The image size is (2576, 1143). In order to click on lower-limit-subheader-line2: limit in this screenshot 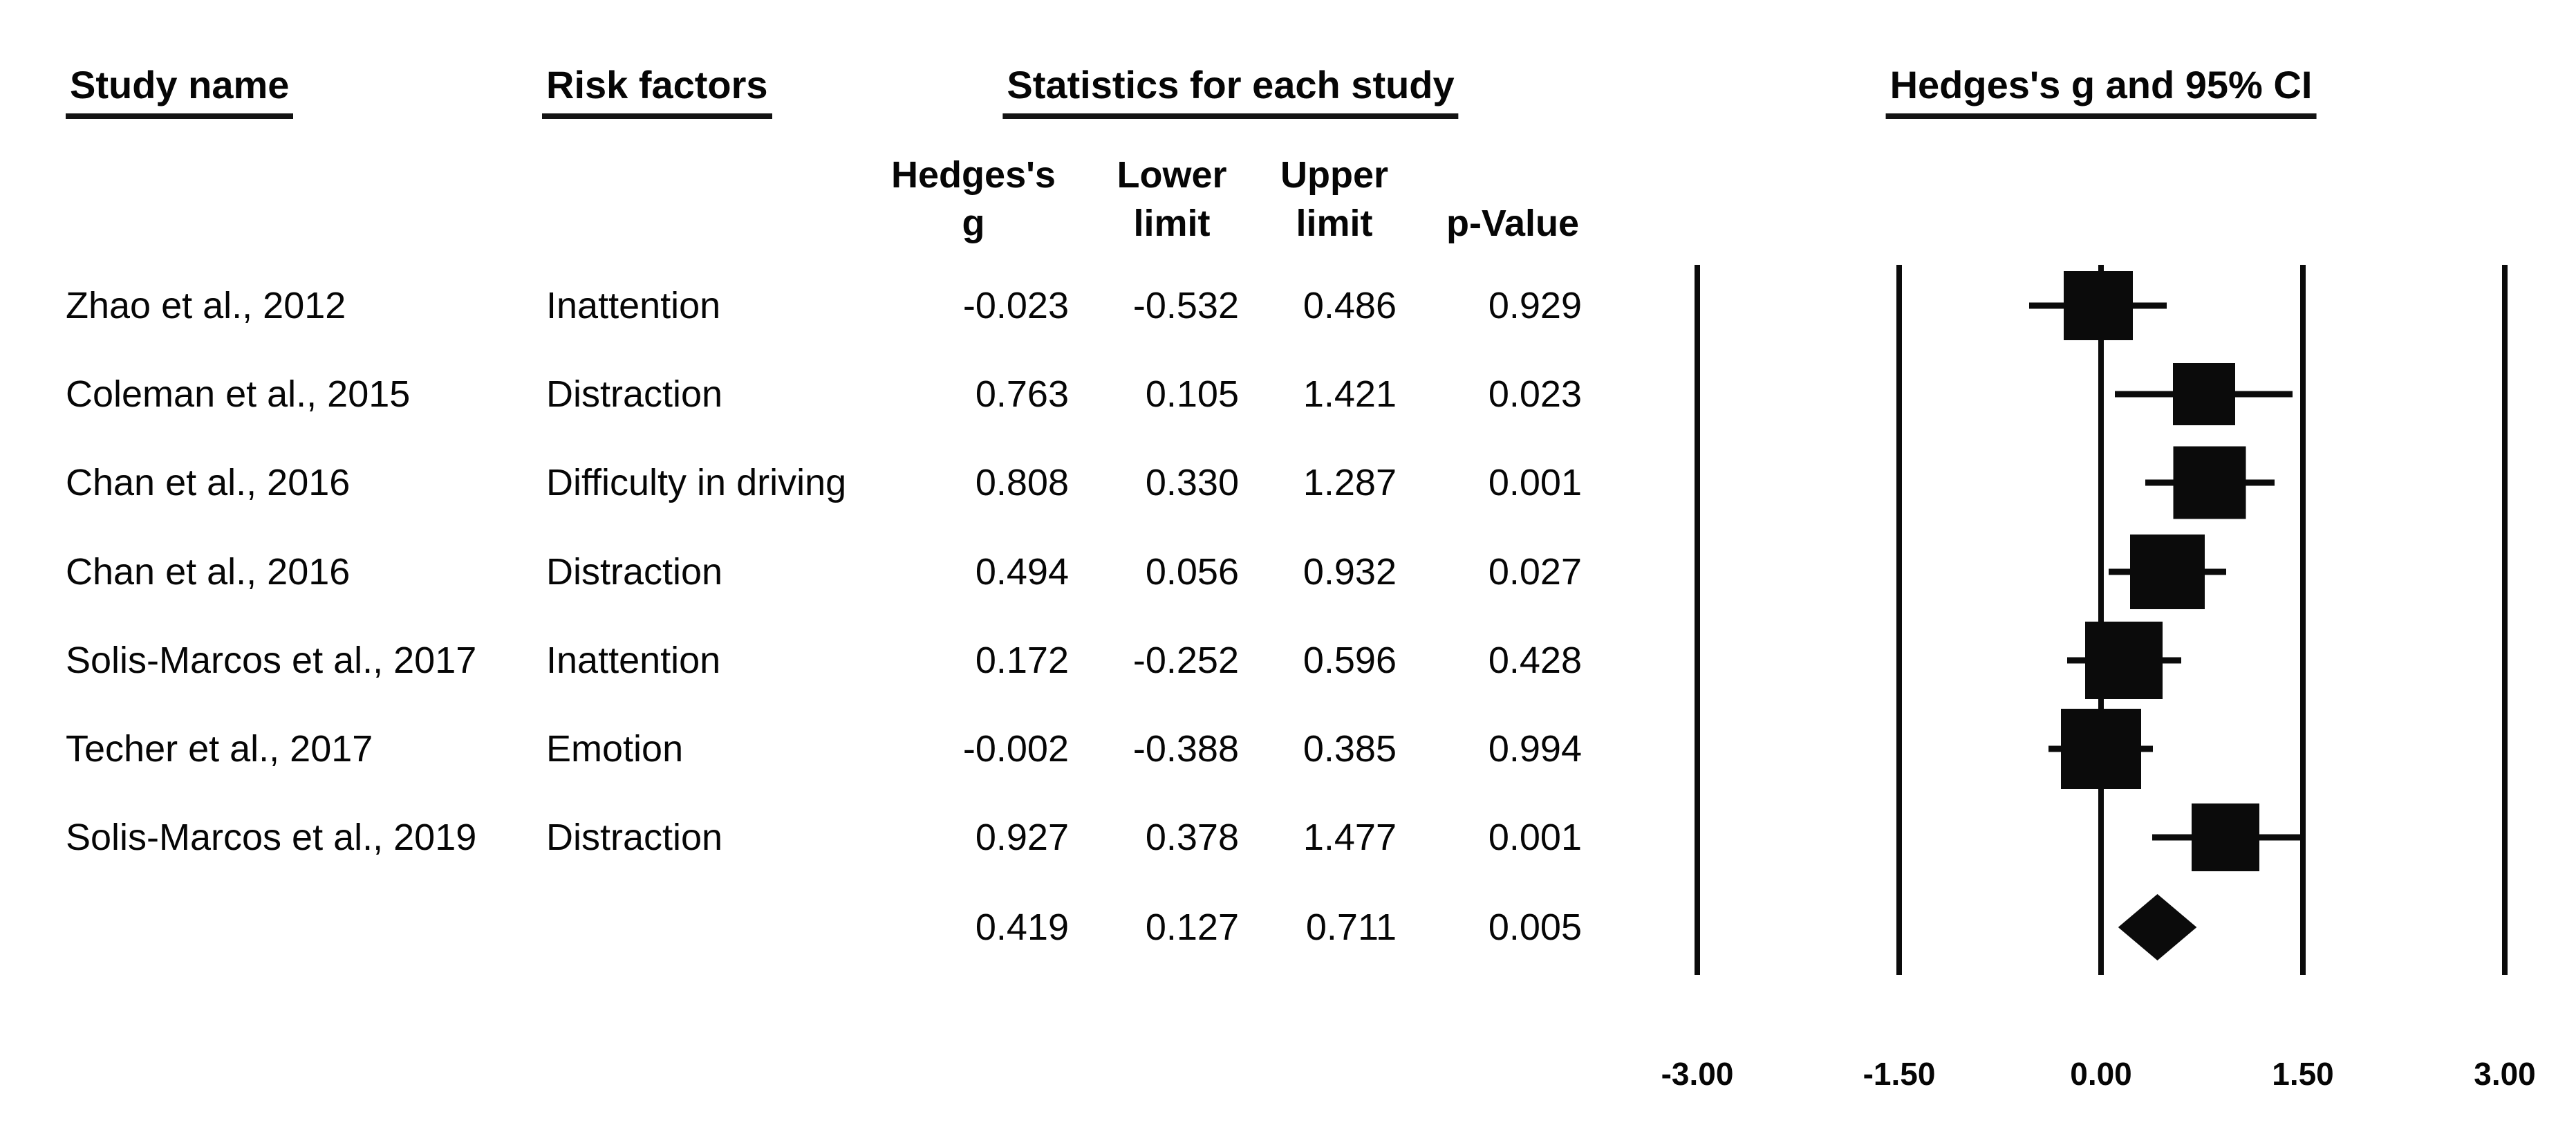, I will do `click(1172, 224)`.